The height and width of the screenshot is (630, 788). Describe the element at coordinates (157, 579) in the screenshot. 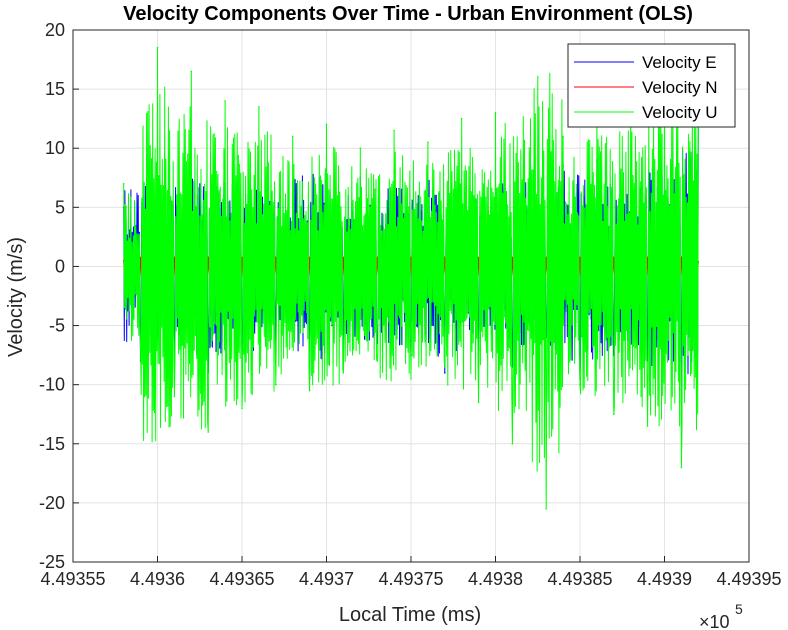

I see `x-tick-label: 4.4936` at that location.